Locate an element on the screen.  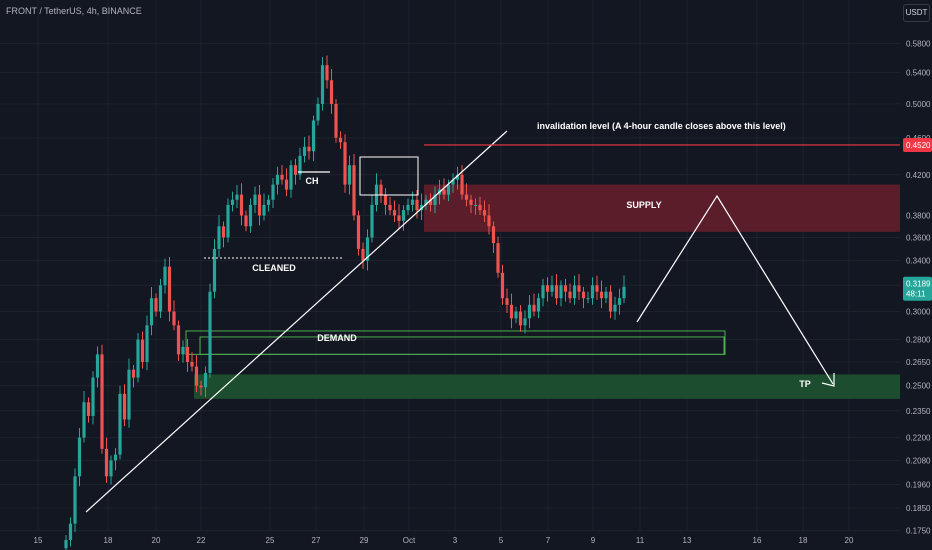
range-box is located at coordinates (389, 176).